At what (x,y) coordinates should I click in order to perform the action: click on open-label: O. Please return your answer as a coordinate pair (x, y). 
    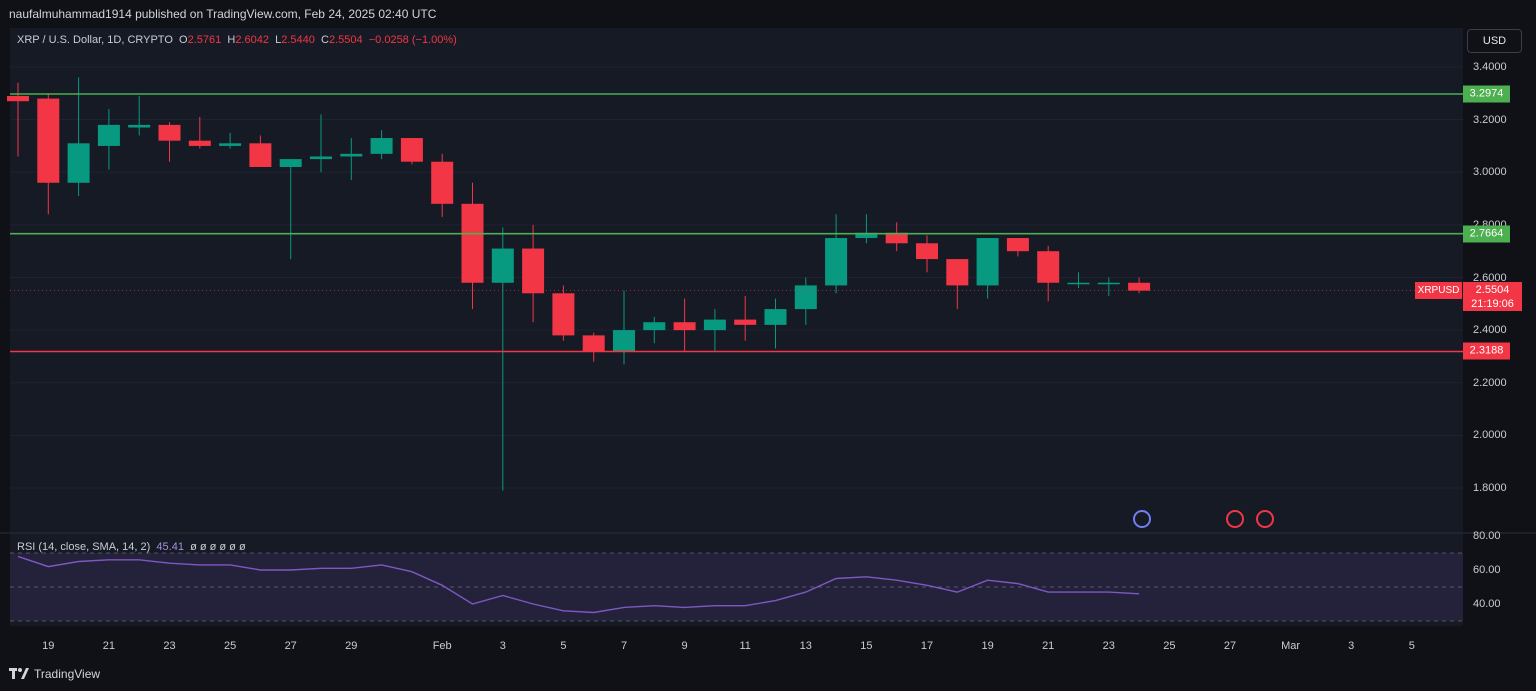
    Looking at the image, I should click on (183, 40).